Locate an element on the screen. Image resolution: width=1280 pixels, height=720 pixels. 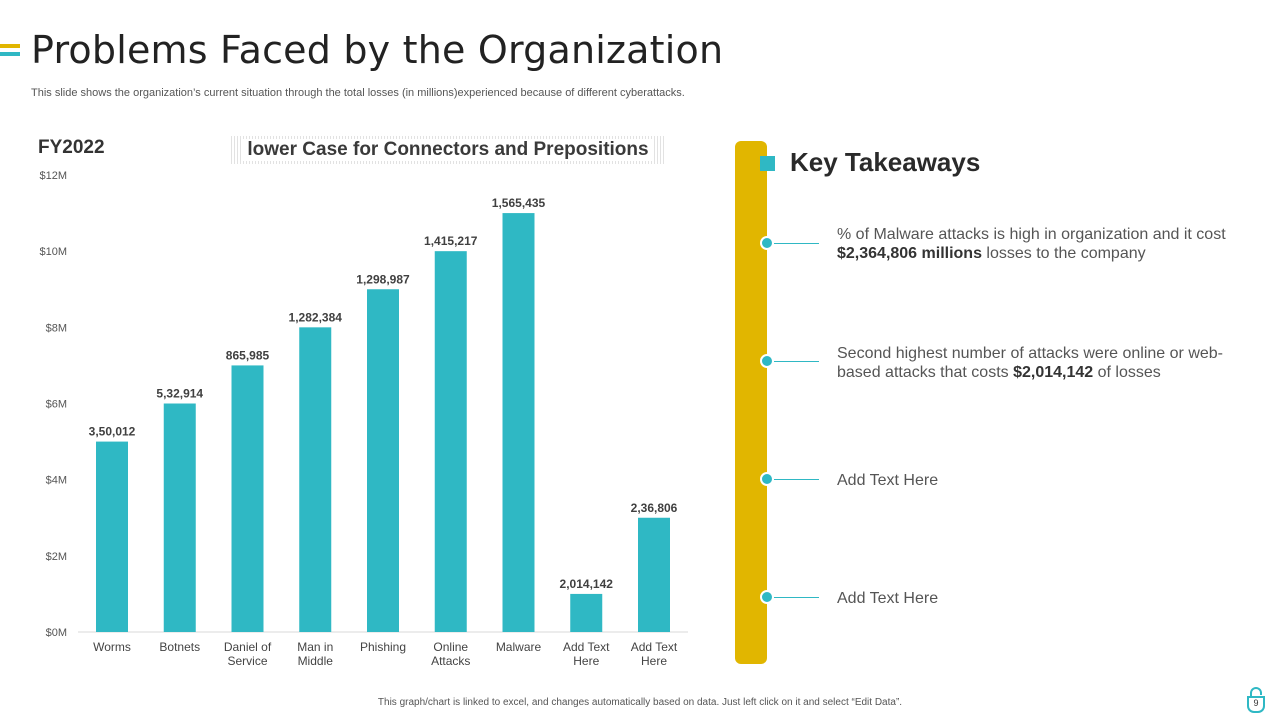
x-tick-label-line: Daniel of is located at coordinates (248, 647).